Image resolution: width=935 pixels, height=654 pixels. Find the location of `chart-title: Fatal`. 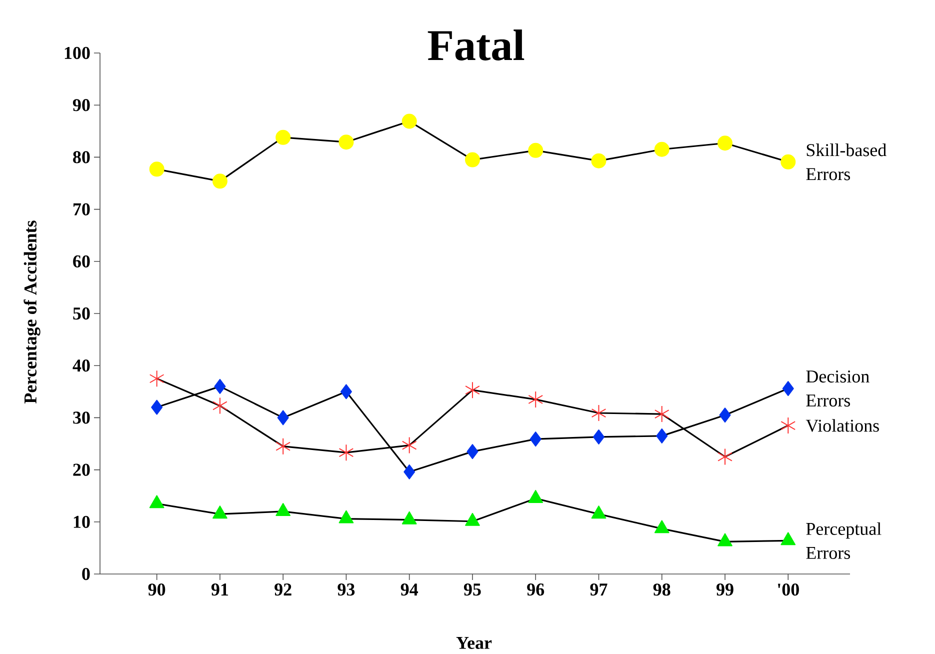

chart-title: Fatal is located at coordinates (476, 45).